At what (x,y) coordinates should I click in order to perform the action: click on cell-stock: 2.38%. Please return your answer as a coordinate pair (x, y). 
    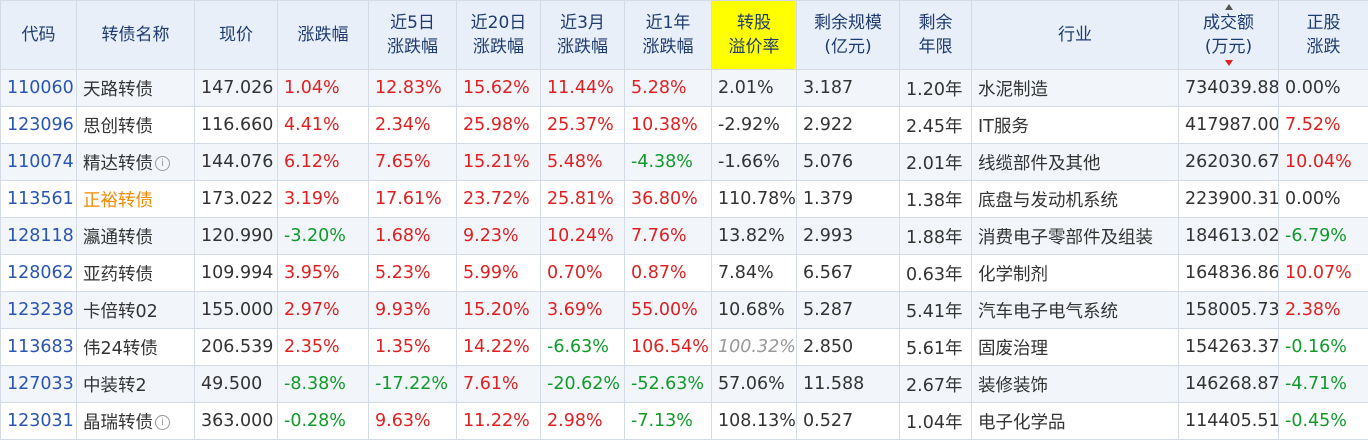
    Looking at the image, I should click on (1323, 310).